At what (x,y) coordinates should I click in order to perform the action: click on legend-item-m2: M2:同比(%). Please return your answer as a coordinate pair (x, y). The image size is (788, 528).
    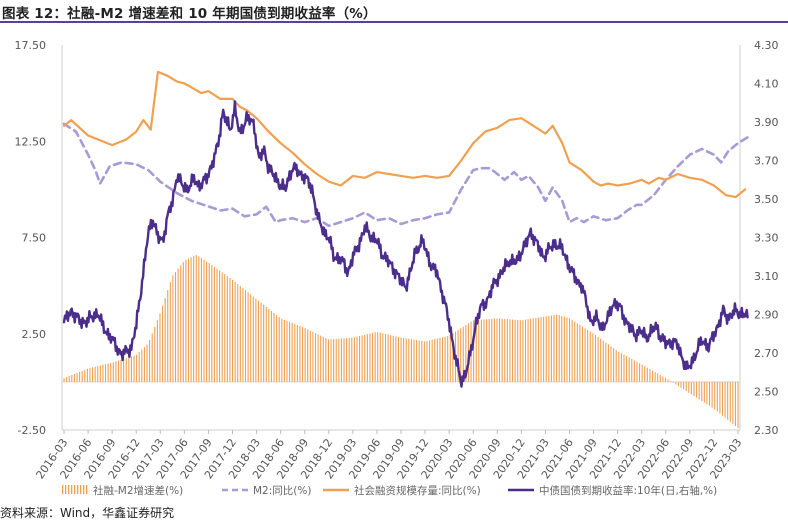
    Looking at the image, I should click on (266, 490).